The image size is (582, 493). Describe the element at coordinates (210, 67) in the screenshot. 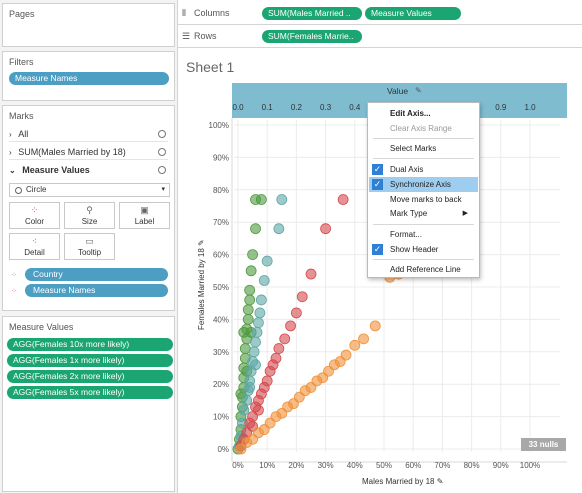

I see `sheet-title: Sheet 1` at that location.